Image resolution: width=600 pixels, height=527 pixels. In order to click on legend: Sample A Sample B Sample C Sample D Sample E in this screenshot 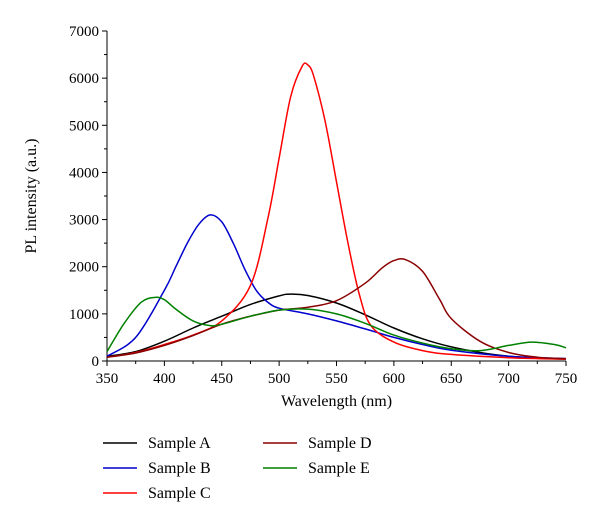, I will do `click(237, 468)`.